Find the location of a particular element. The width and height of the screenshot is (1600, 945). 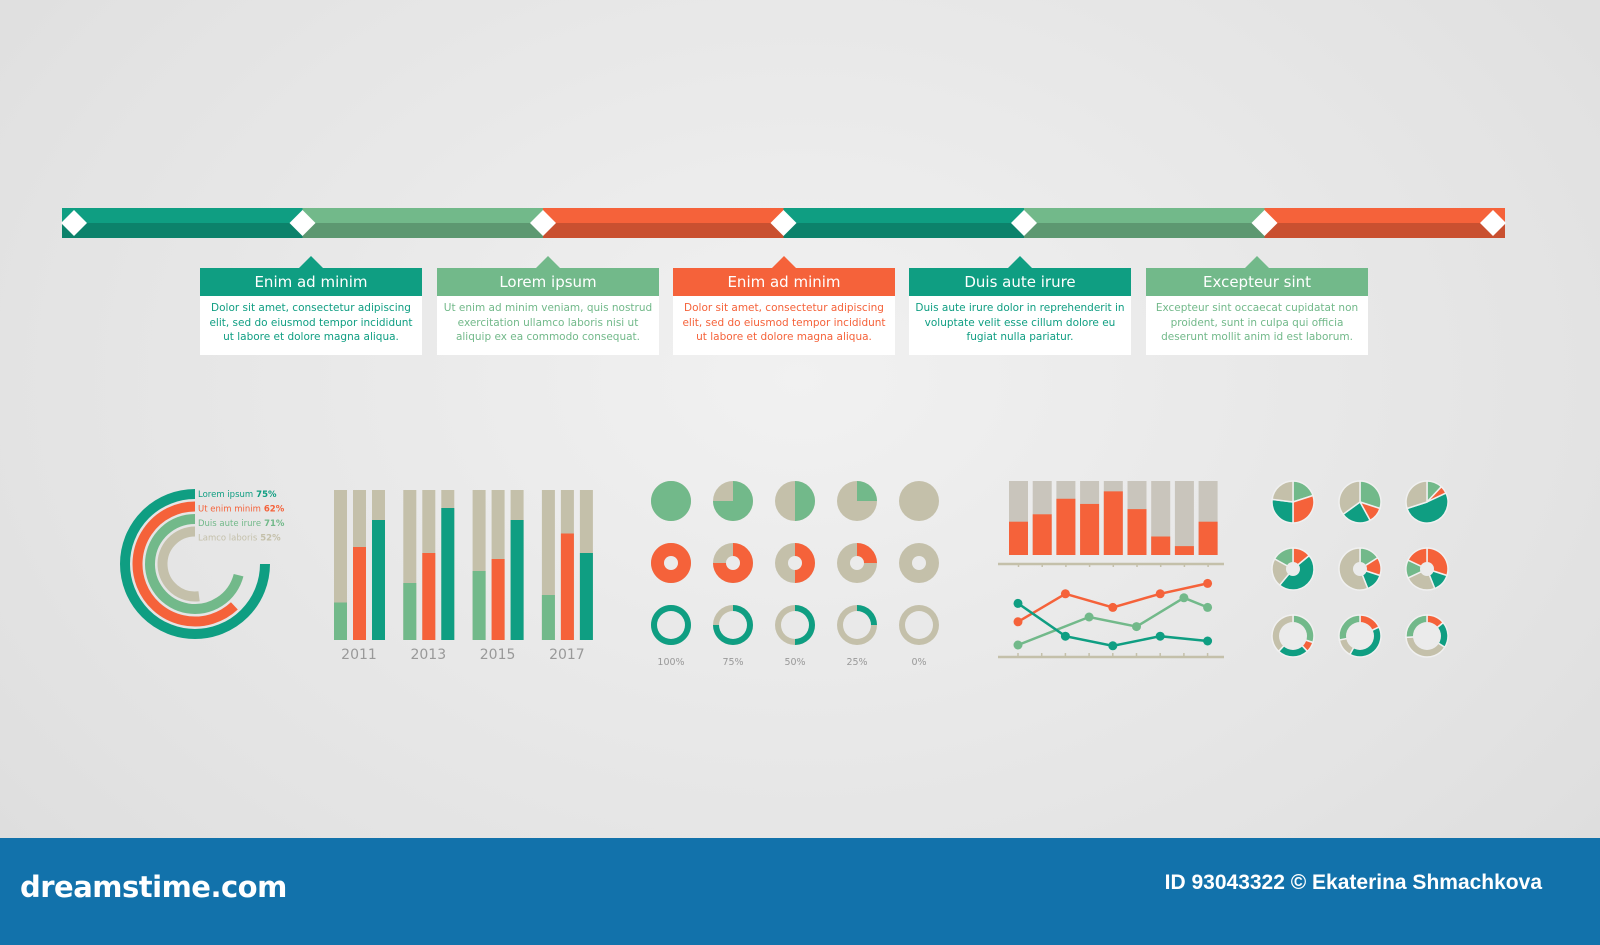

bar-category-label: 2015 is located at coordinates (498, 655).